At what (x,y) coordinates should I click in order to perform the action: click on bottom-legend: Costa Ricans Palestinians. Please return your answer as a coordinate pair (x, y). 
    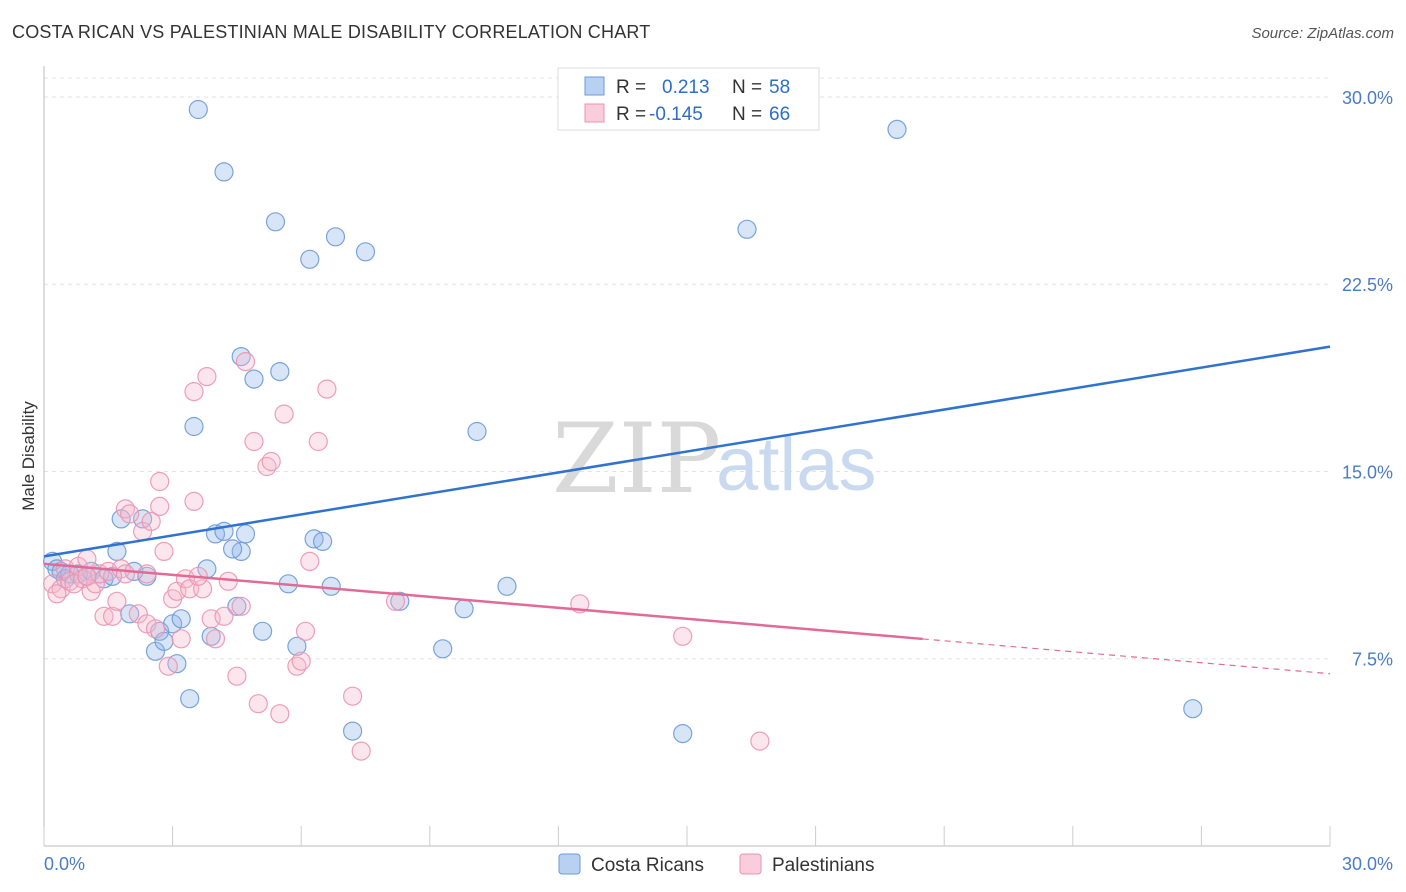
    Looking at the image, I should click on (716, 864).